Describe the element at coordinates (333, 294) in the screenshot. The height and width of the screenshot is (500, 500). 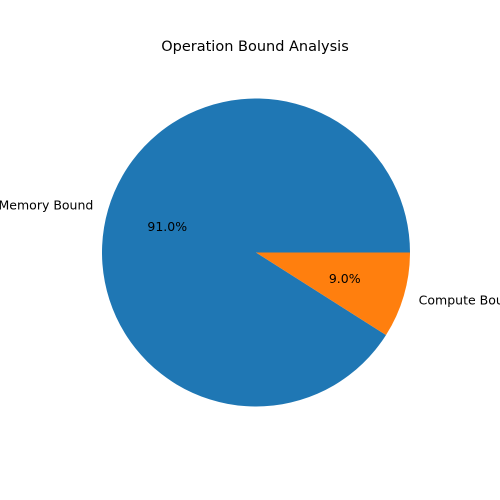
I see `pie-slice-compute-bound` at that location.